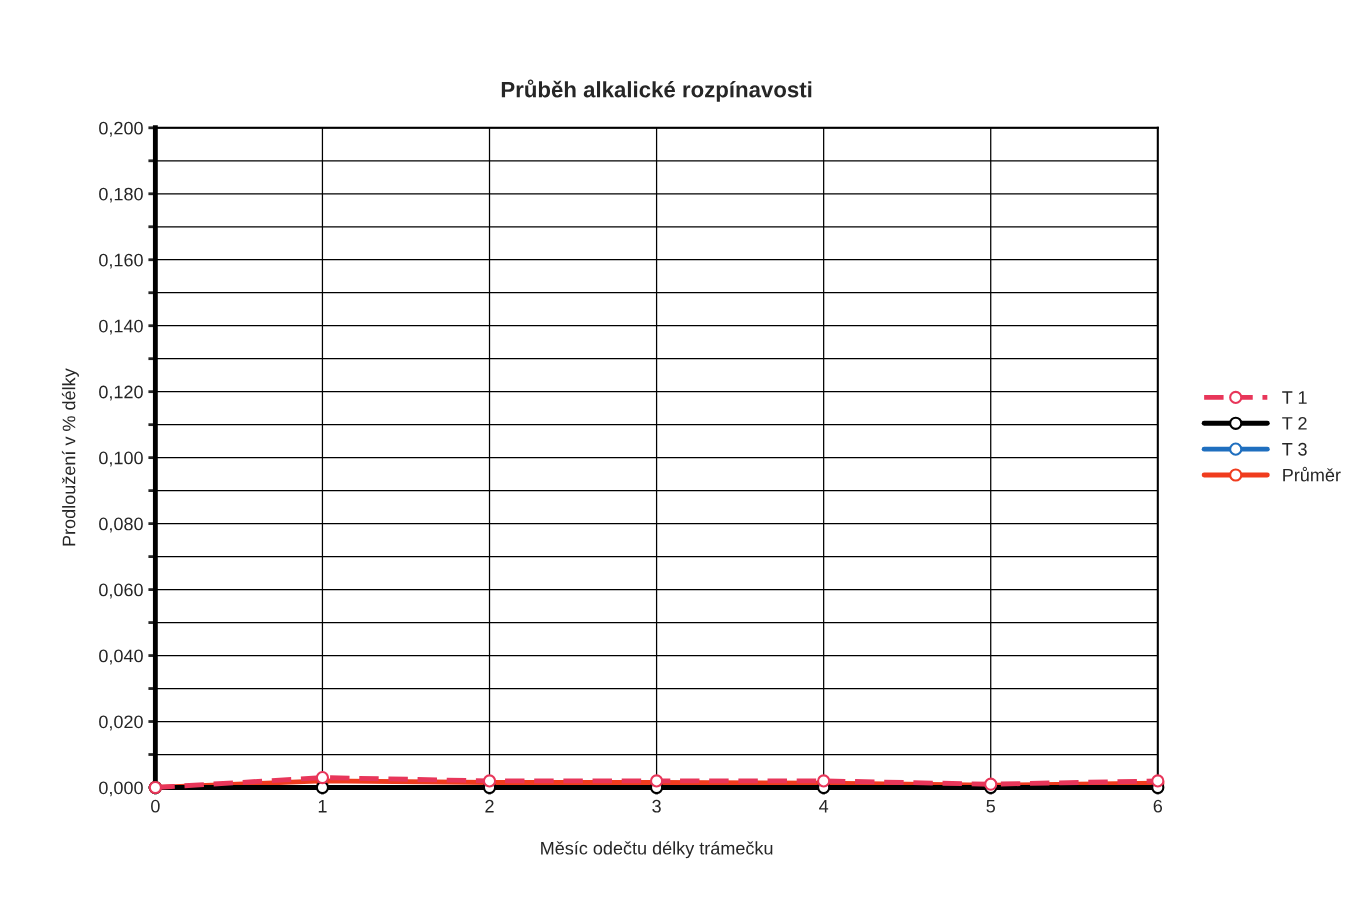 This screenshot has height=900, width=1351. Describe the element at coordinates (322, 806) in the screenshot. I see `x-tick-label: 1` at that location.